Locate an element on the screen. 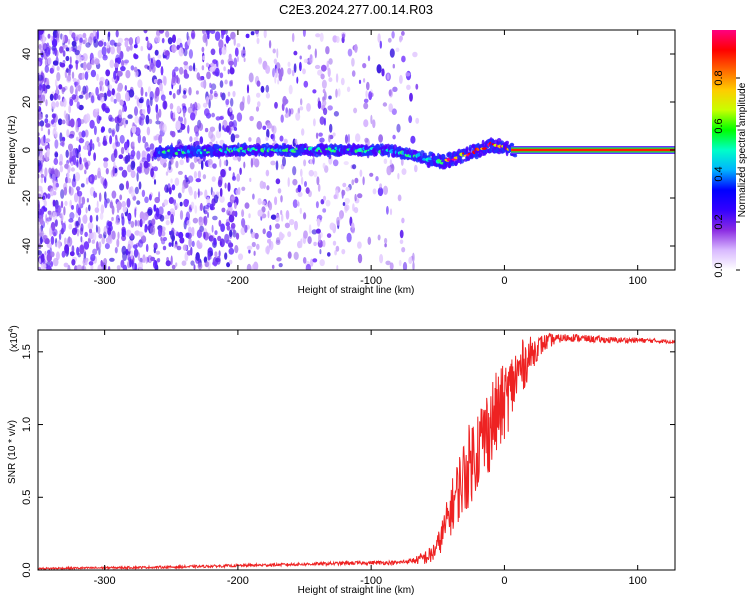 This screenshot has height=600, width=750. snr-x-axis-label: Height of straight line (km) is located at coordinates (356, 590).